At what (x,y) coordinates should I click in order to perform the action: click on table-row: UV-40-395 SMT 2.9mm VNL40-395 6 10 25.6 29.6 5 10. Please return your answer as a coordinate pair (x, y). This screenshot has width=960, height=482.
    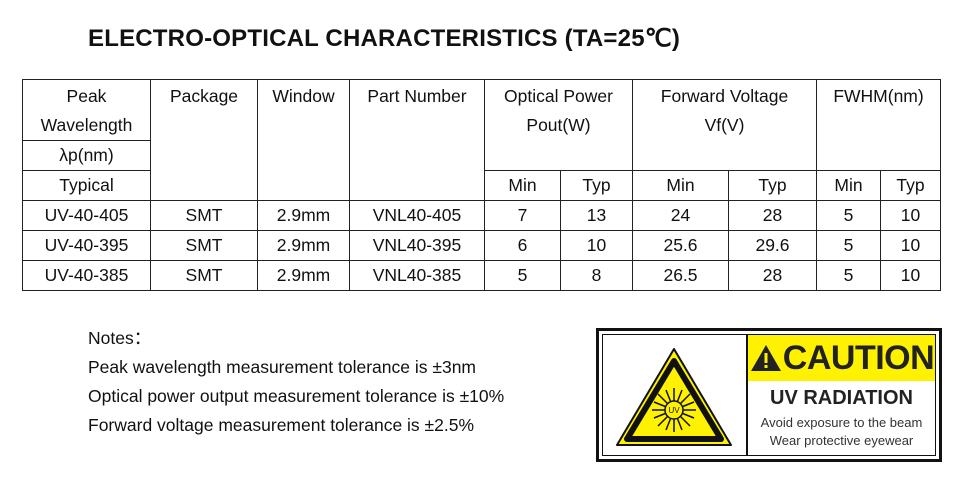
    Looking at the image, I should click on (482, 245).